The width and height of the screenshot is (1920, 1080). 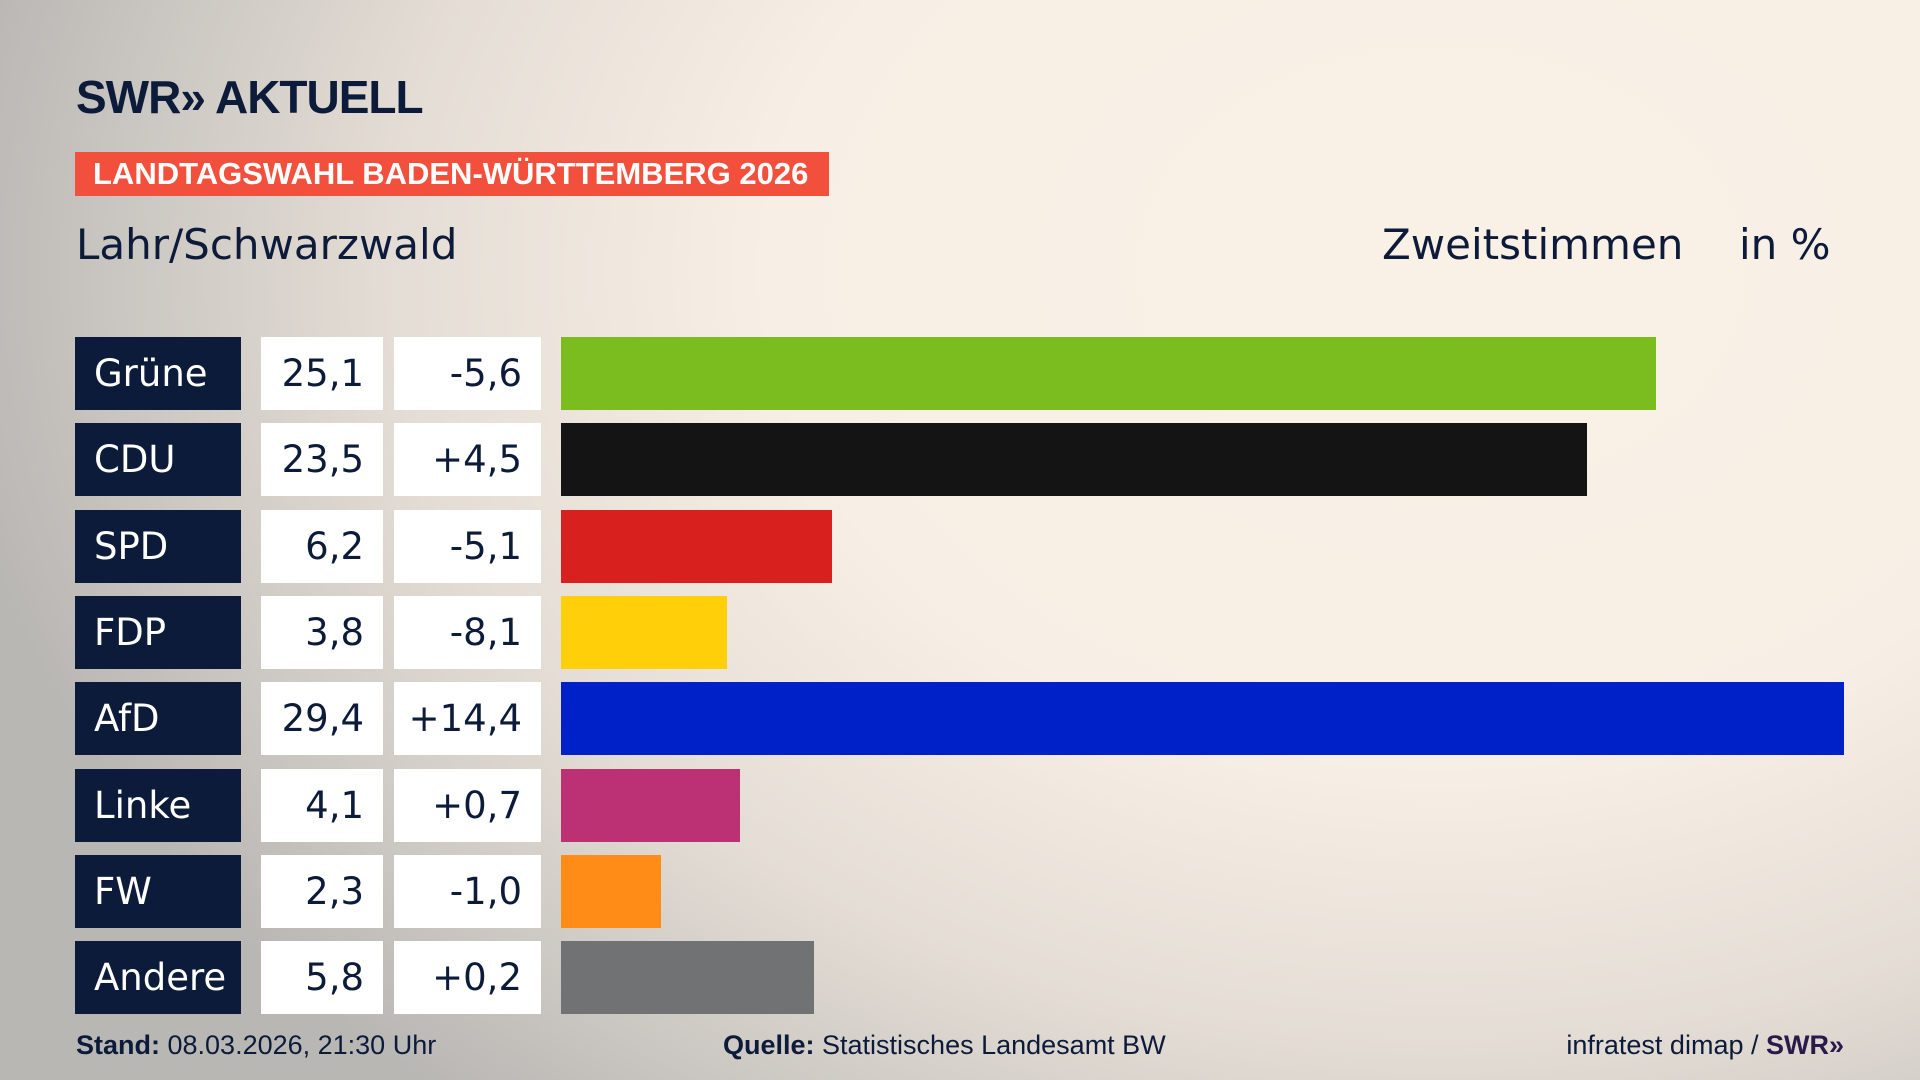 I want to click on source-label: Quelle:, so click(x=769, y=1045).